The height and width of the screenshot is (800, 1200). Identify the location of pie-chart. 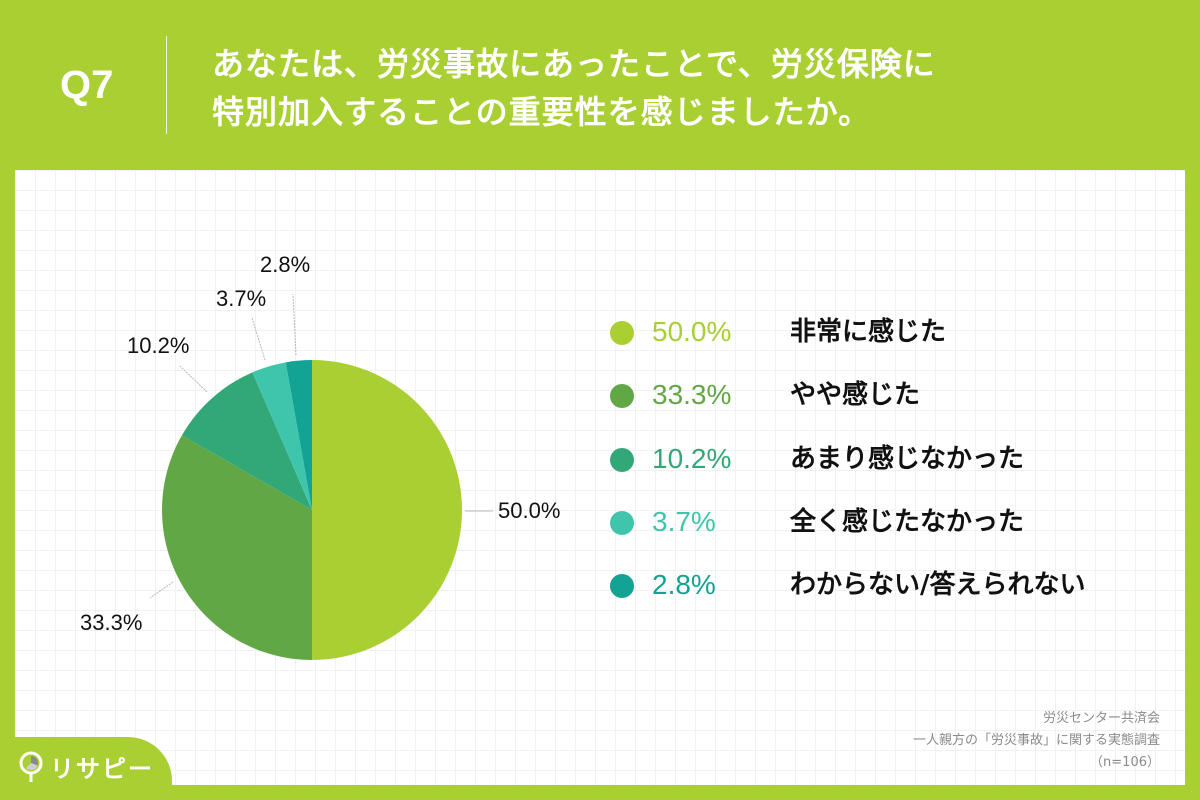
(321, 476).